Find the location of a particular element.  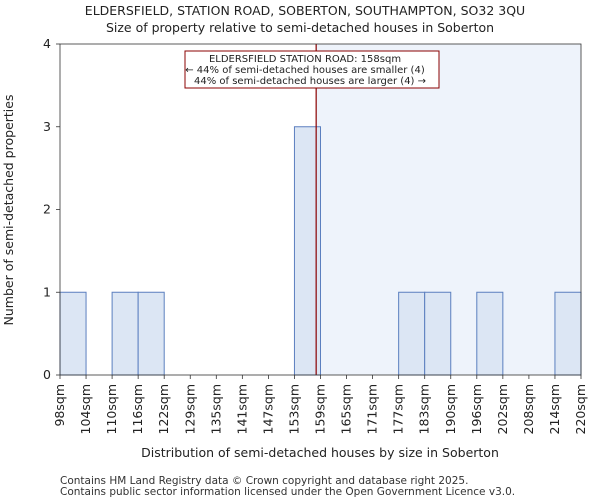

x-tick-label: 196sqm is located at coordinates (476, 409).